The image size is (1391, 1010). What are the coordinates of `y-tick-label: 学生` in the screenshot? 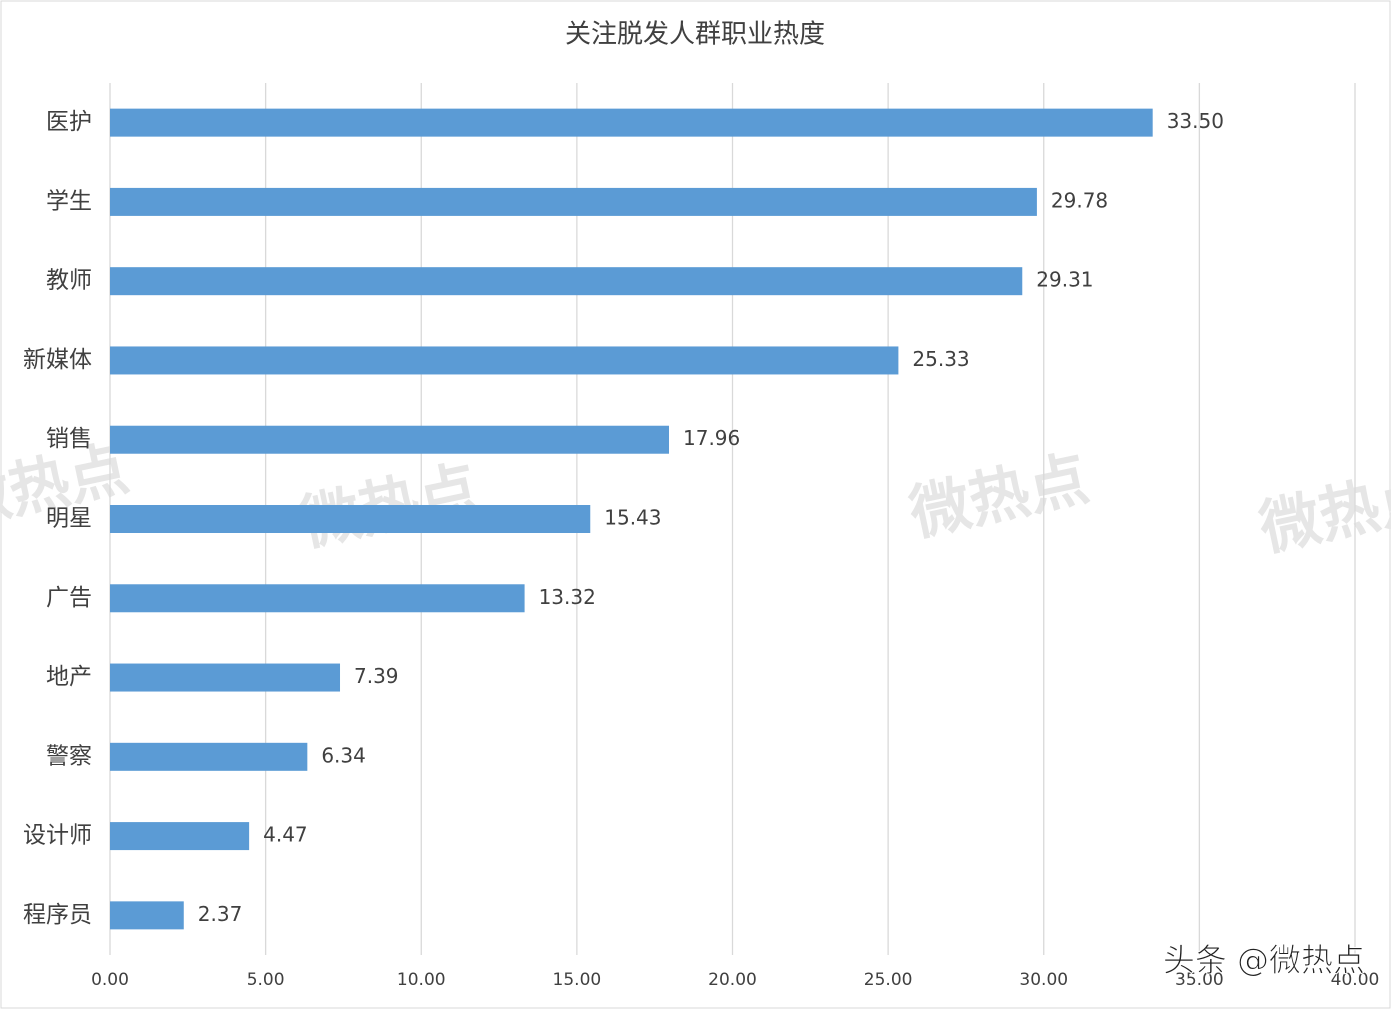 It's located at (69, 201).